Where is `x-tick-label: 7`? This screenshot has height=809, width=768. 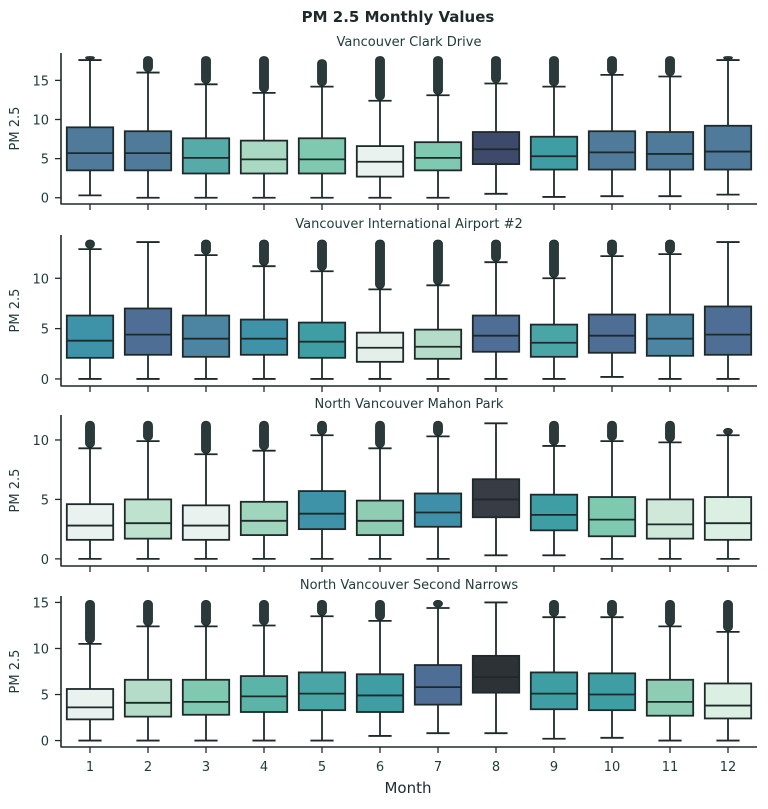 x-tick-label: 7 is located at coordinates (438, 767).